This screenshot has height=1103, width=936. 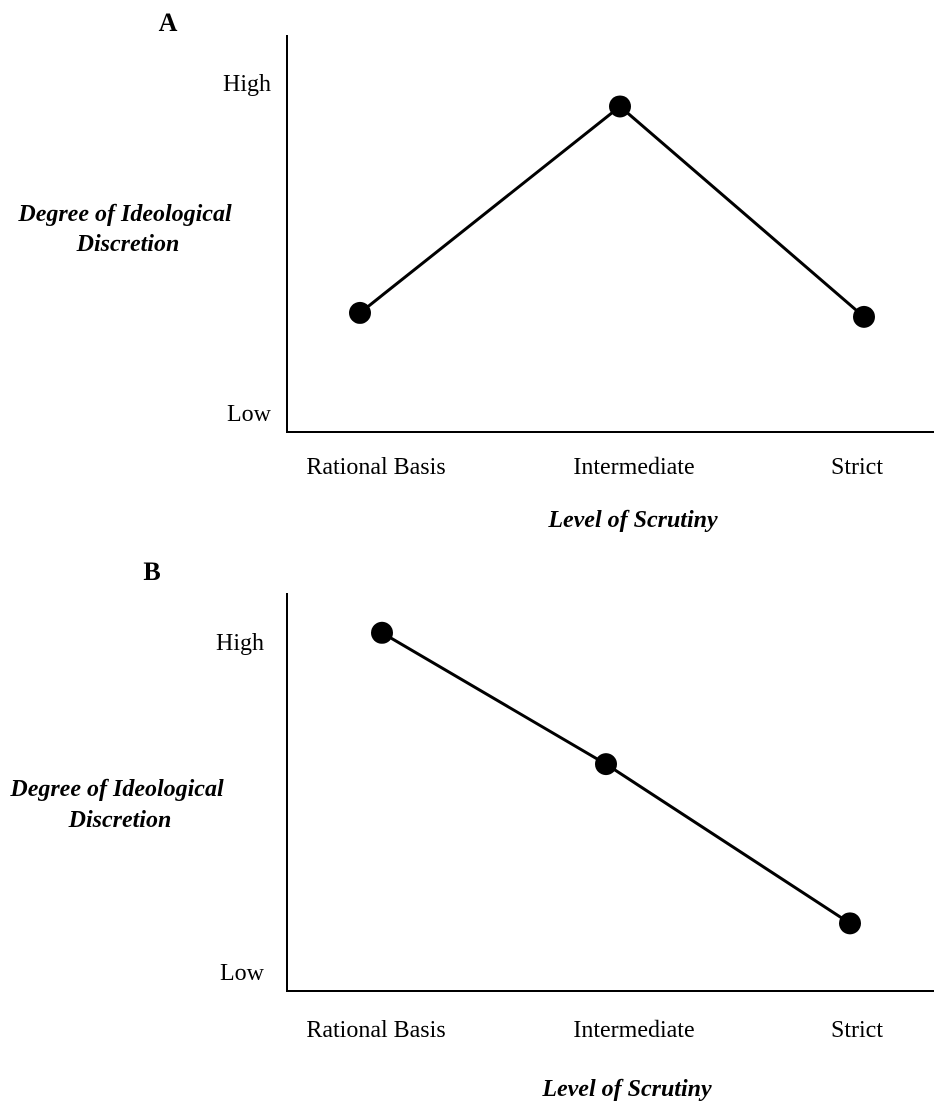 What do you see at coordinates (249, 414) in the screenshot?
I see `y-tick-label-low-a: Low` at bounding box center [249, 414].